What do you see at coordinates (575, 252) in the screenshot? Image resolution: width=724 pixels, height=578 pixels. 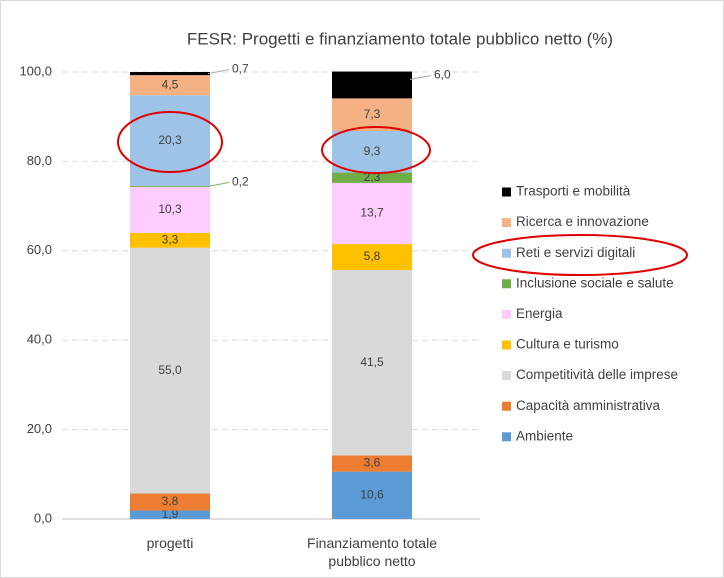 I see `legend-label: Reti e servizi digitali` at bounding box center [575, 252].